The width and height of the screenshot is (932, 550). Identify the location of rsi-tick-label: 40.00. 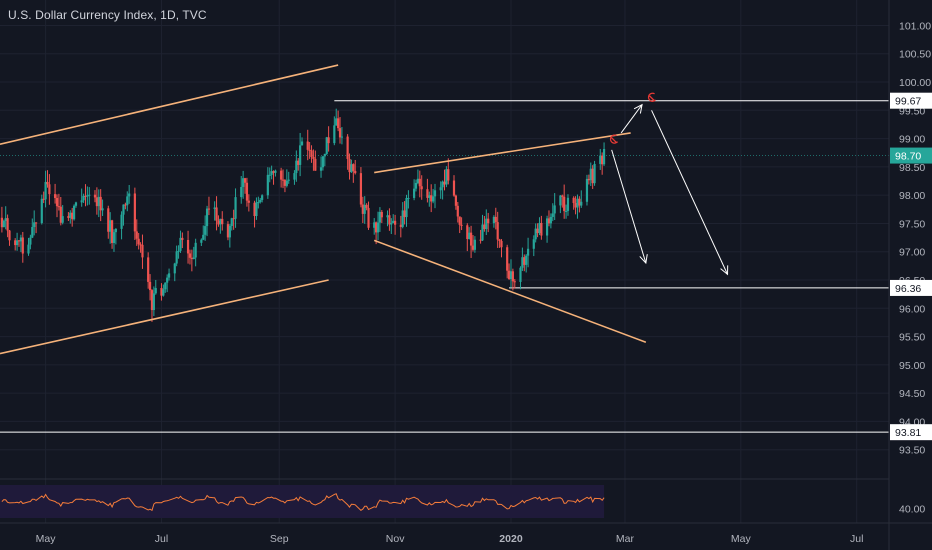
(912, 510).